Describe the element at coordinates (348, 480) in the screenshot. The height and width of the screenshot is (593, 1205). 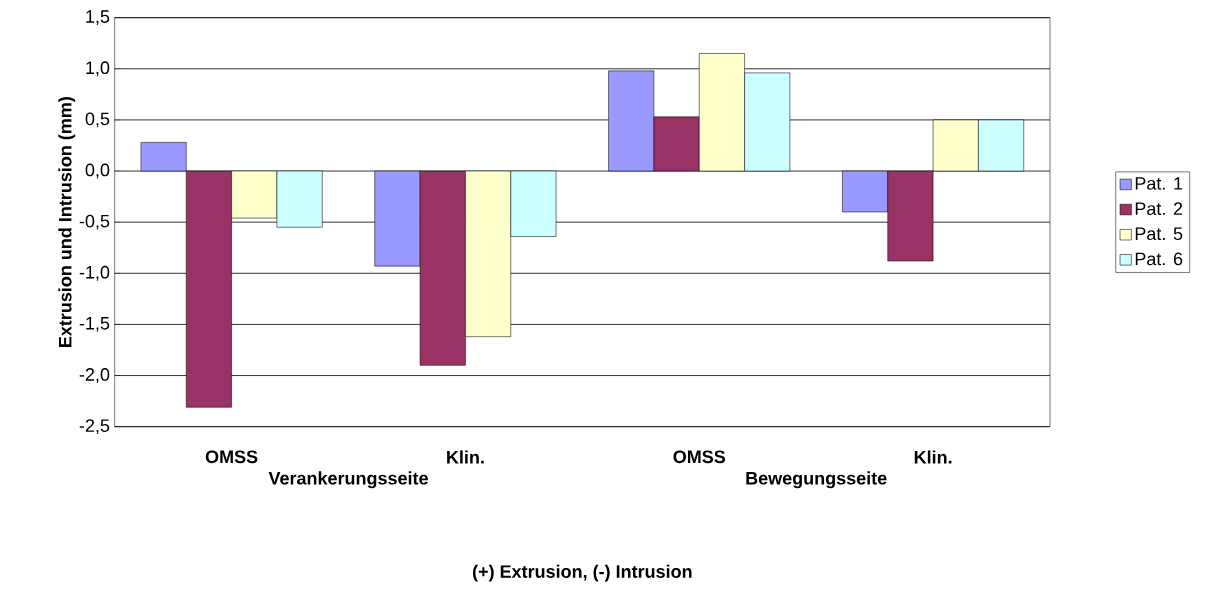
I see `text: Verankerungsseite` at that location.